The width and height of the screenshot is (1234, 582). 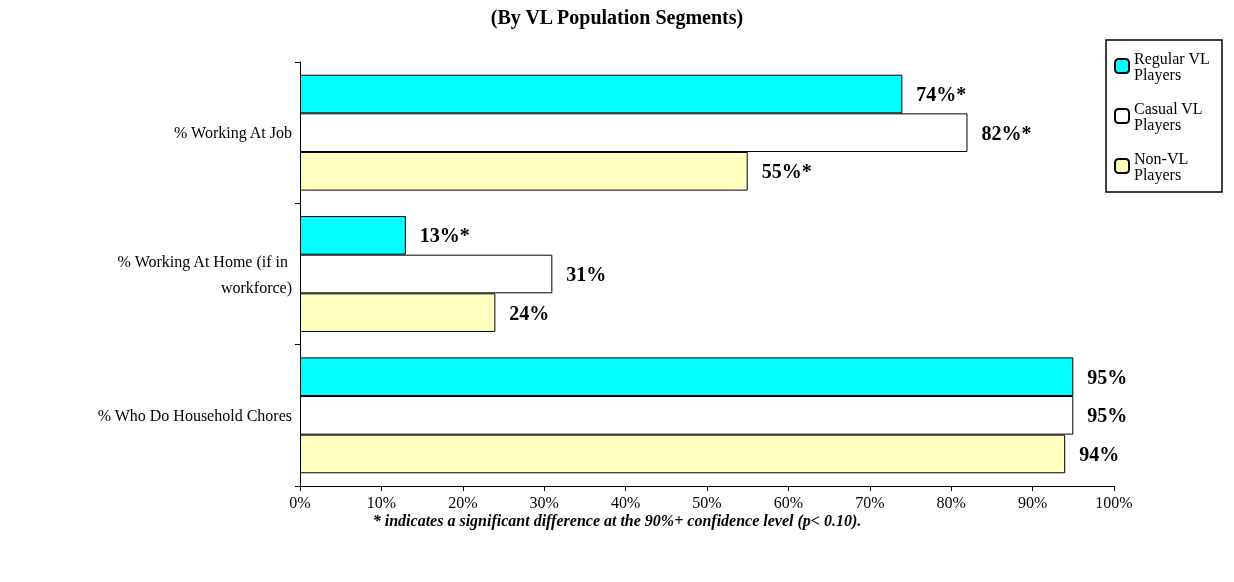 What do you see at coordinates (300, 502) in the screenshot?
I see `x-tick-label: 0%` at bounding box center [300, 502].